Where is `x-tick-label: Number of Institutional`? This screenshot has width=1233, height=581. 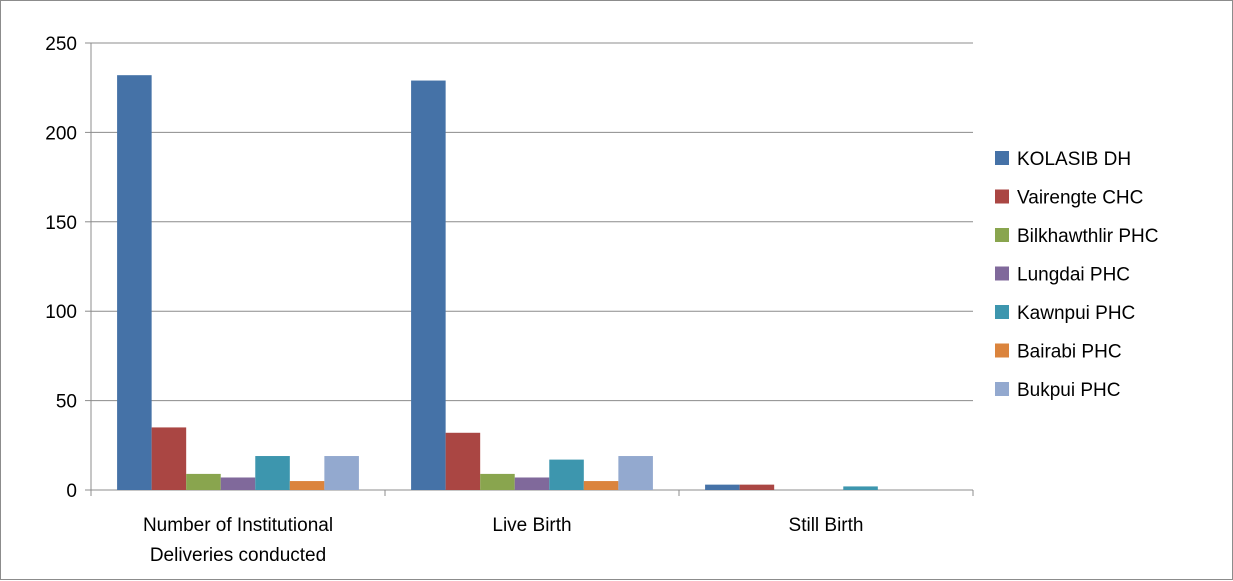 x-tick-label: Number of Institutional is located at coordinates (238, 525).